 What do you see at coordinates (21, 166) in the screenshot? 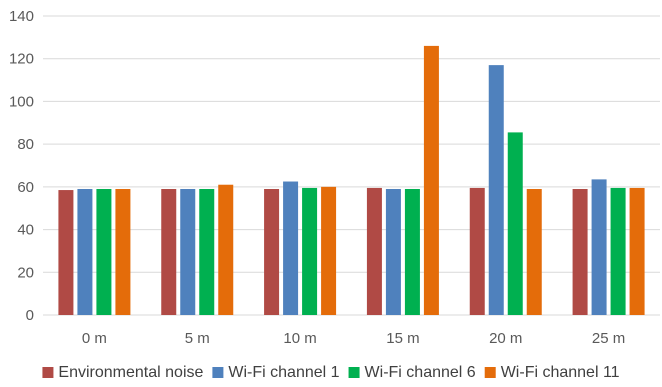
I see `y-axis-tick-labels: 0 20 40 60 80 100 120 140` at bounding box center [21, 166].